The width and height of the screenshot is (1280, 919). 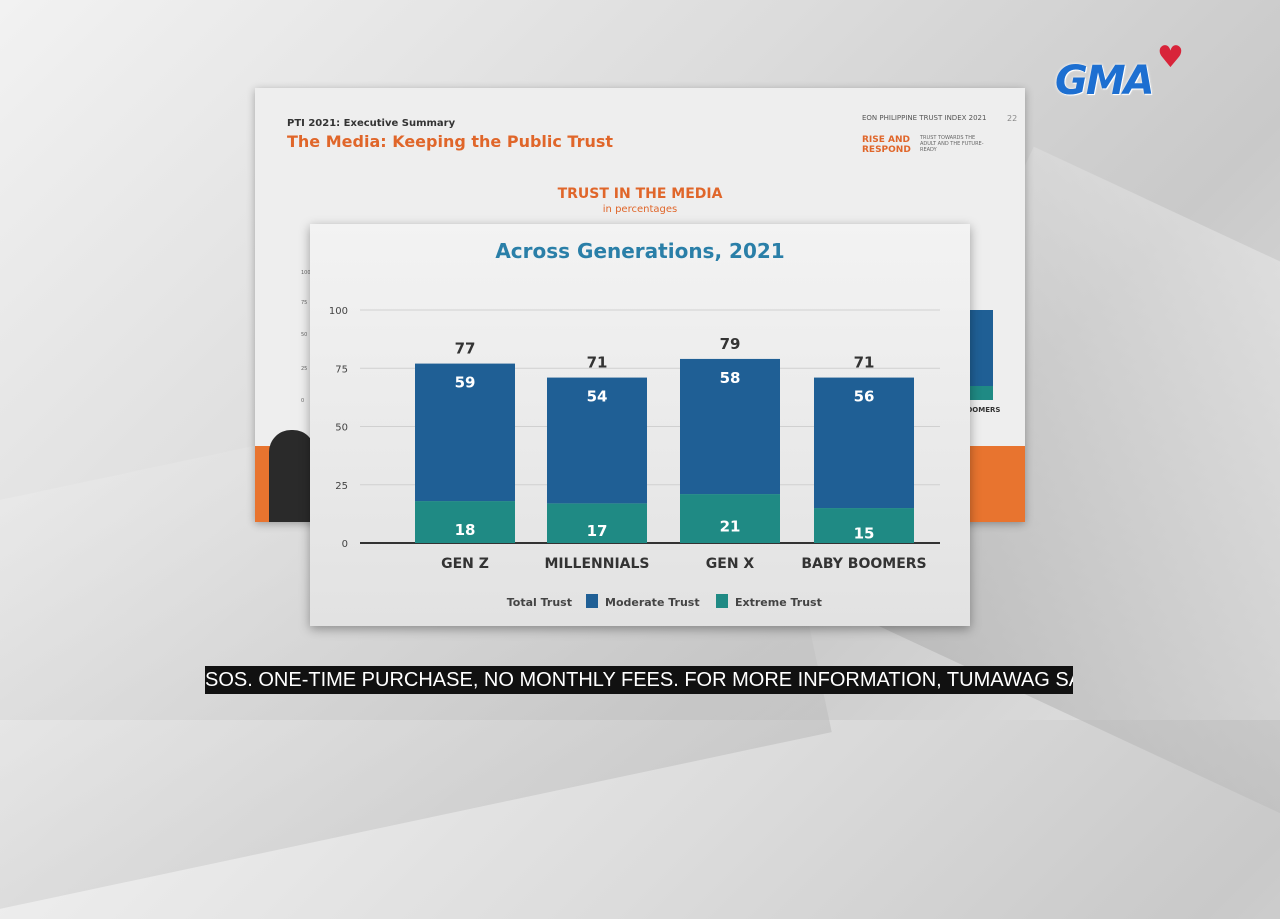 What do you see at coordinates (465, 564) in the screenshot?
I see `category-label: GEN Z` at bounding box center [465, 564].